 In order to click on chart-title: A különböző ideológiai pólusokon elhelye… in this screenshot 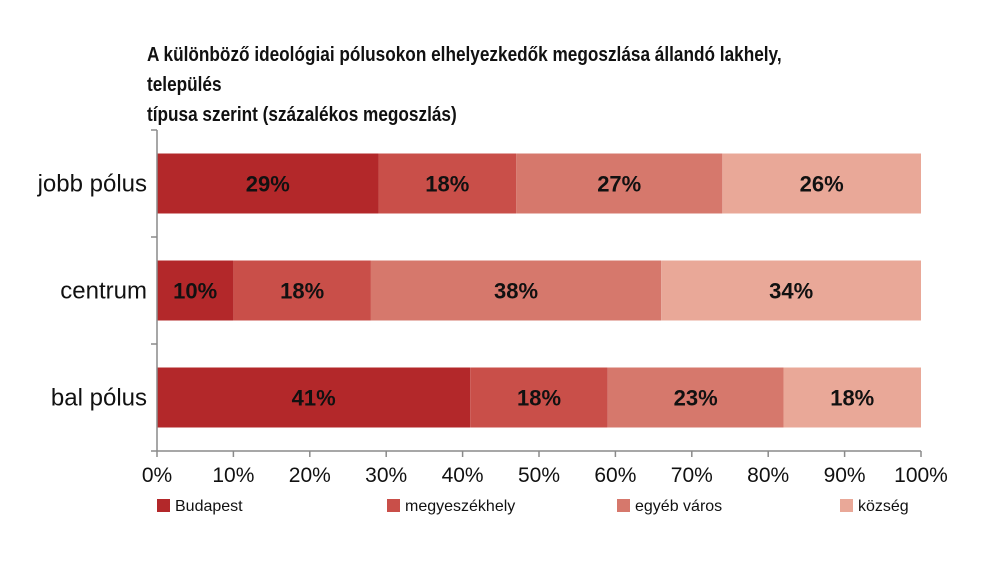, I will do `click(499, 85)`.